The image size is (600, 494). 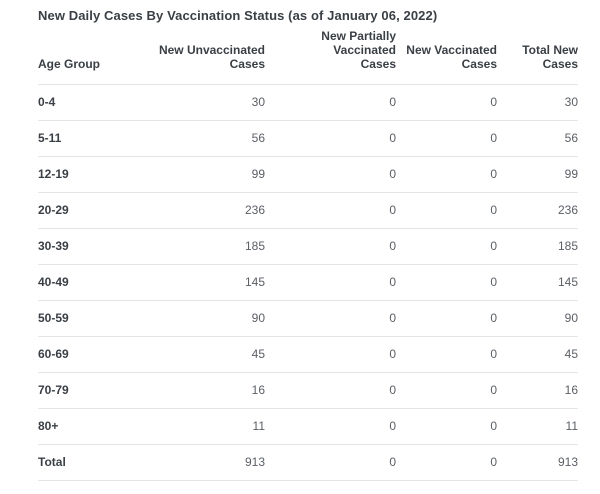 What do you see at coordinates (88, 318) in the screenshot?
I see `age-group-cell: 50-59` at bounding box center [88, 318].